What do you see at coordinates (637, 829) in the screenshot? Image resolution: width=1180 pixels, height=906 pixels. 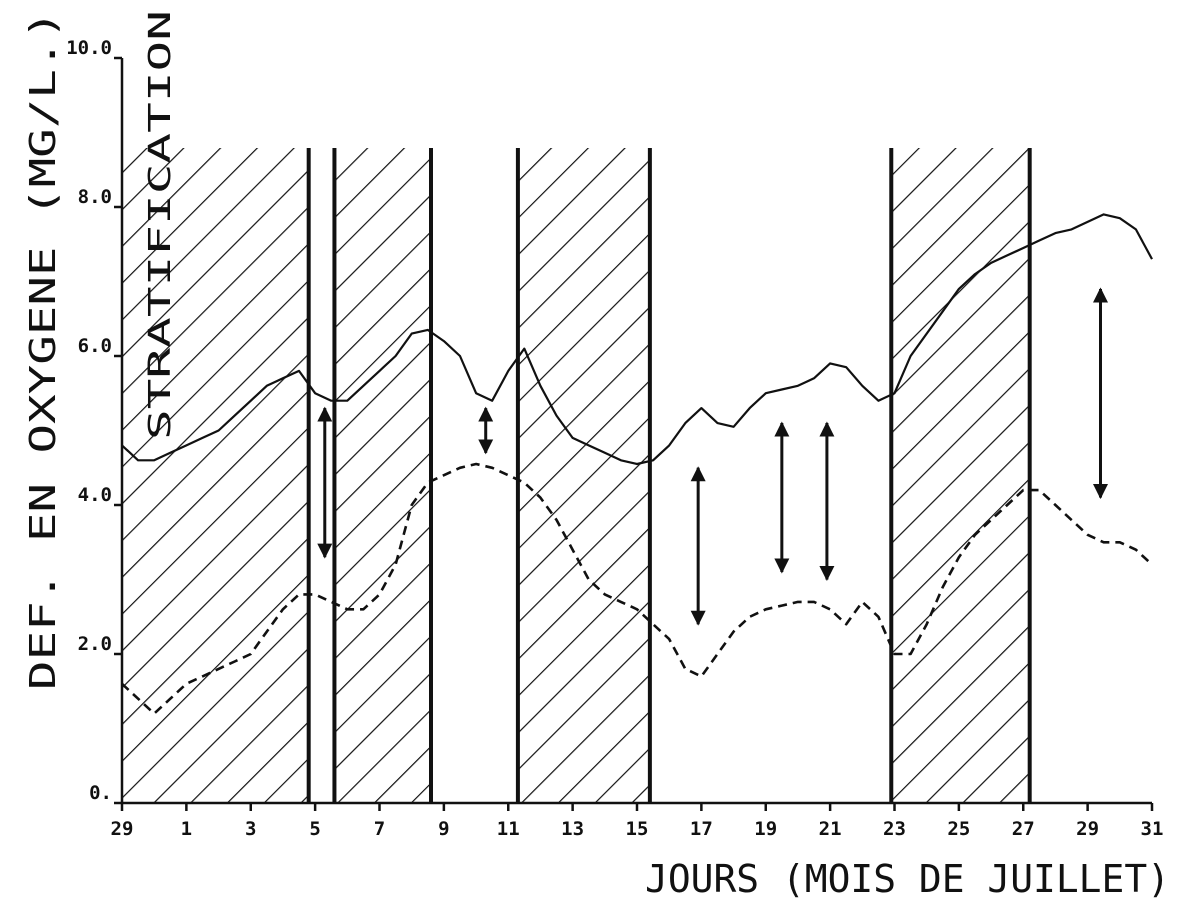 I see `x-tick-label-8: 15` at bounding box center [637, 829].